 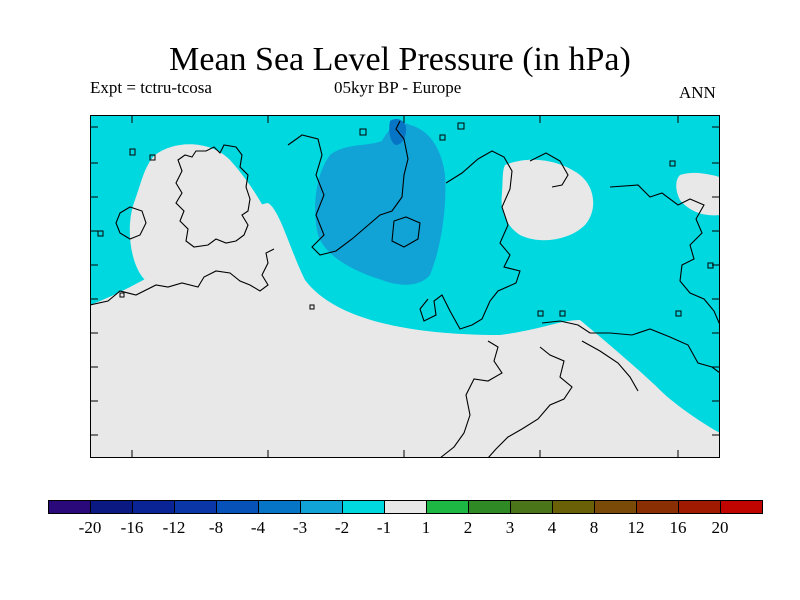 I want to click on legend-label: 12, so click(x=636, y=527).